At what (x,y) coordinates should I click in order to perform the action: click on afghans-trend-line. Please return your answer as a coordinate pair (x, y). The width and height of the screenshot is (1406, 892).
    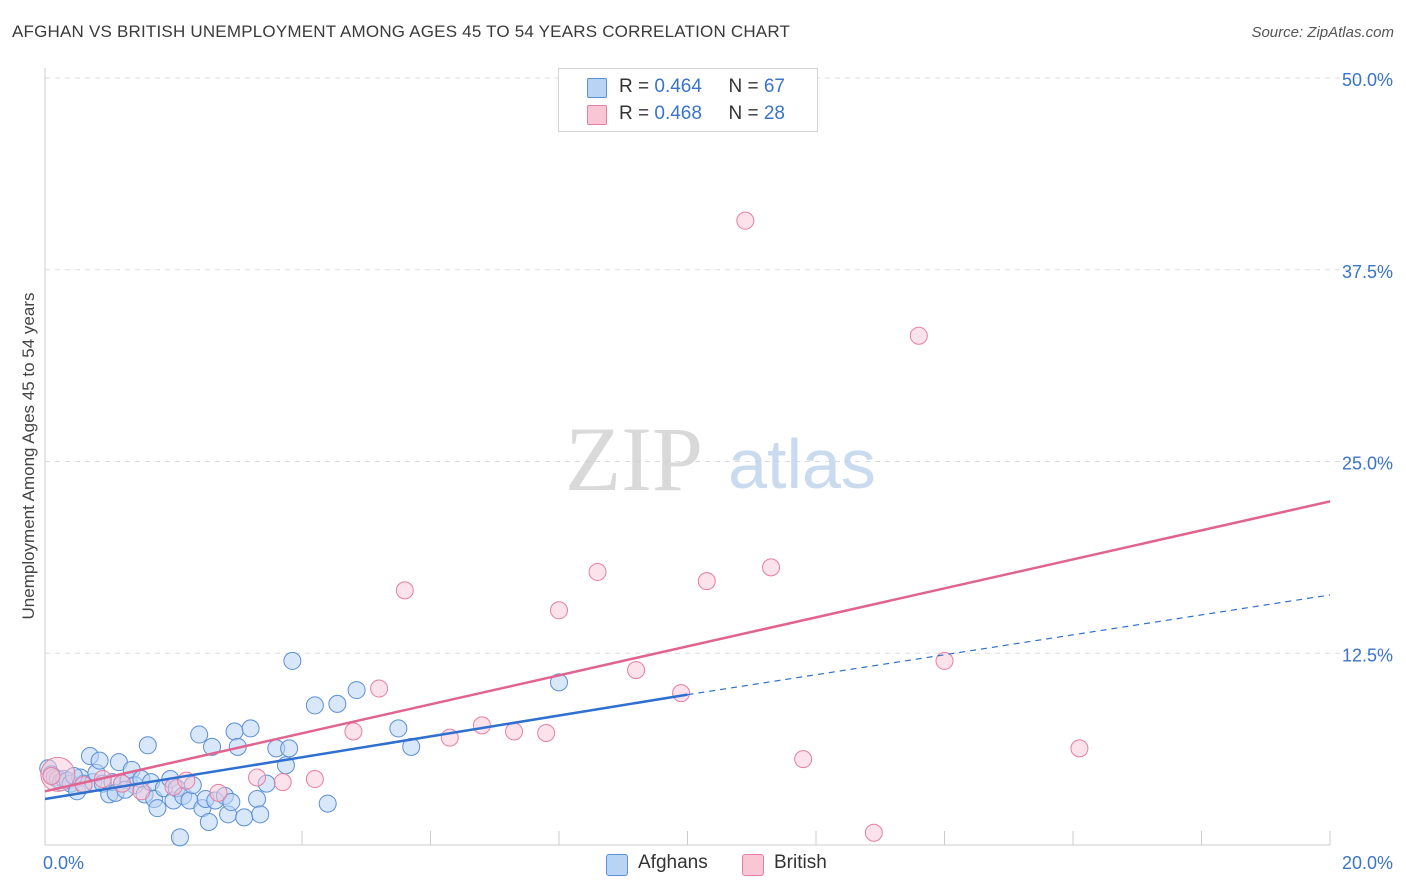
    Looking at the image, I should click on (366, 747).